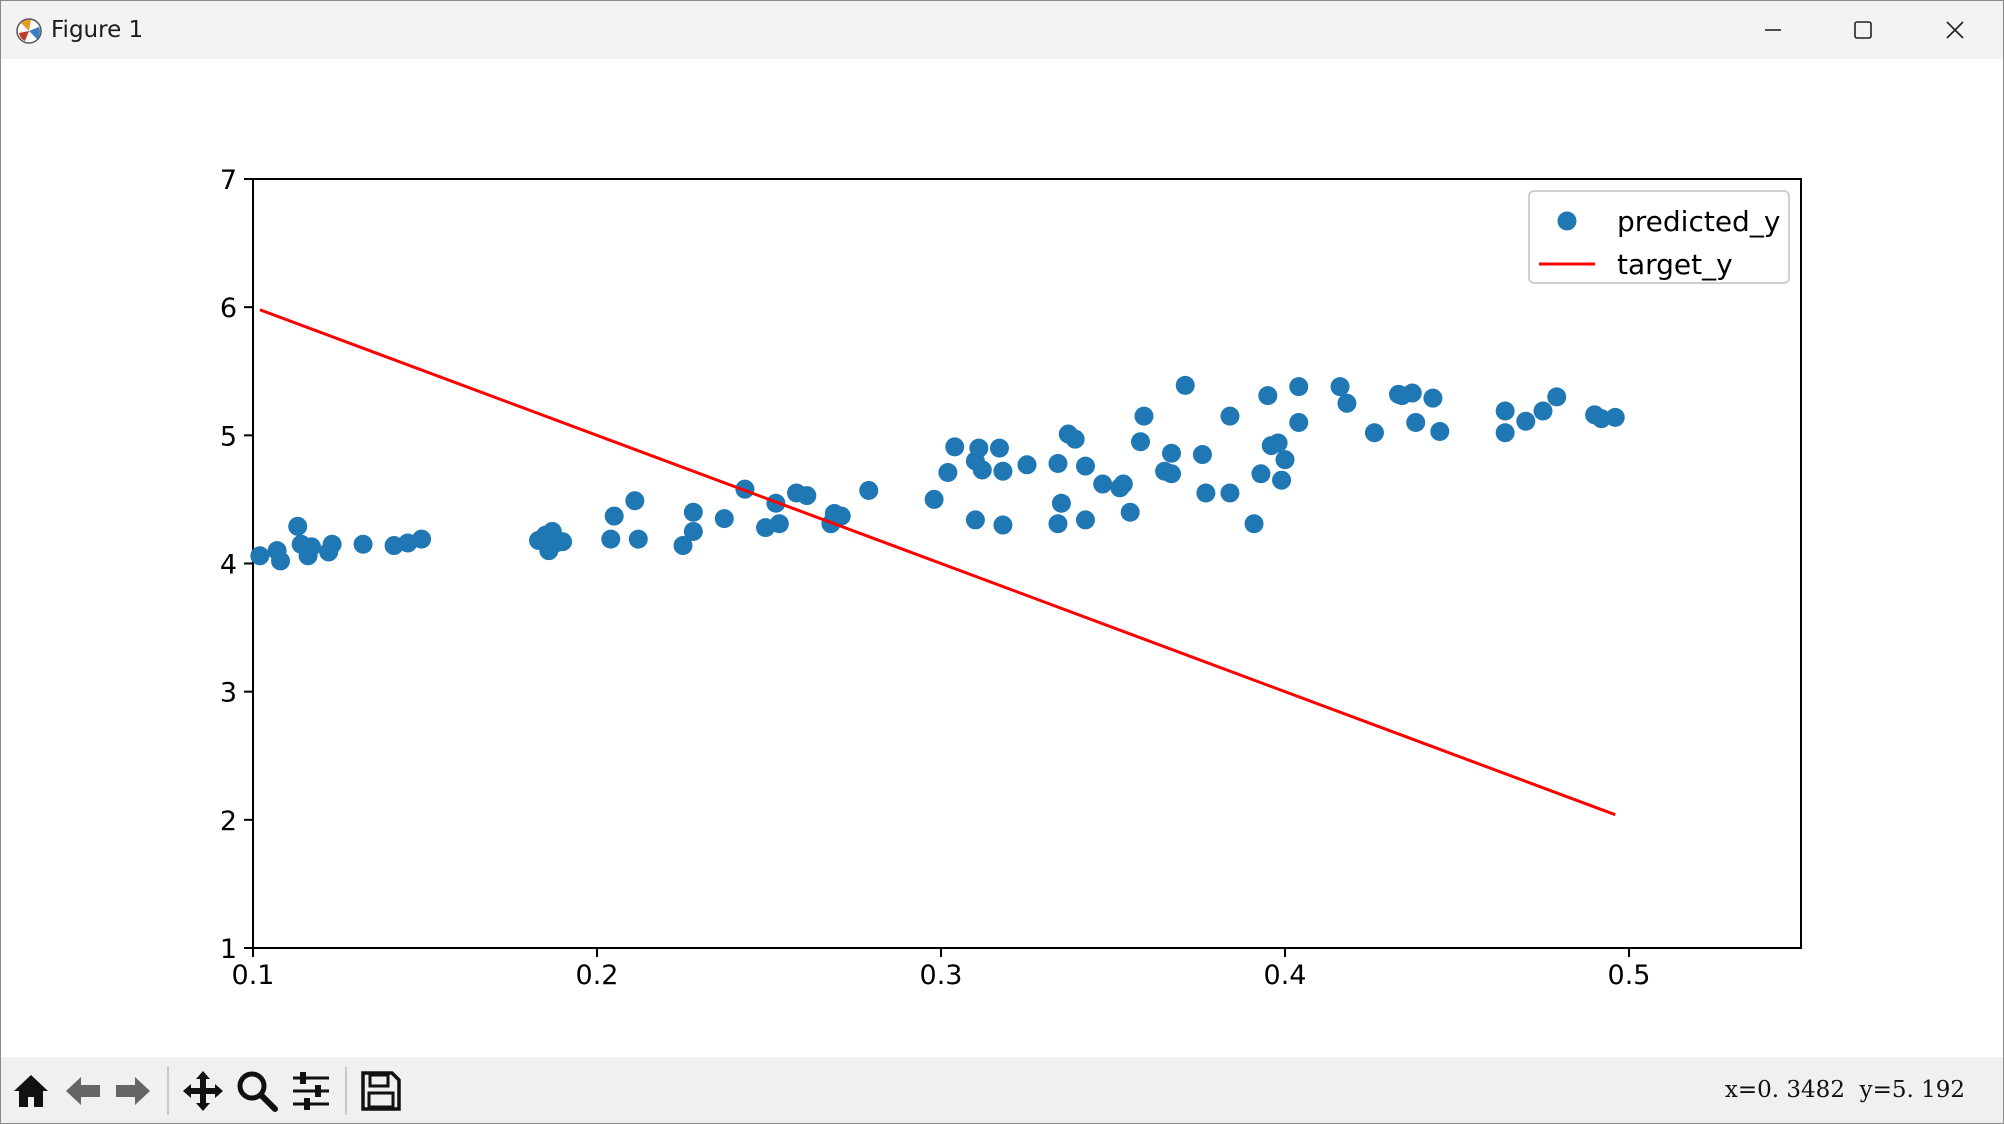  I want to click on y-tick-label: 5, so click(228, 436).